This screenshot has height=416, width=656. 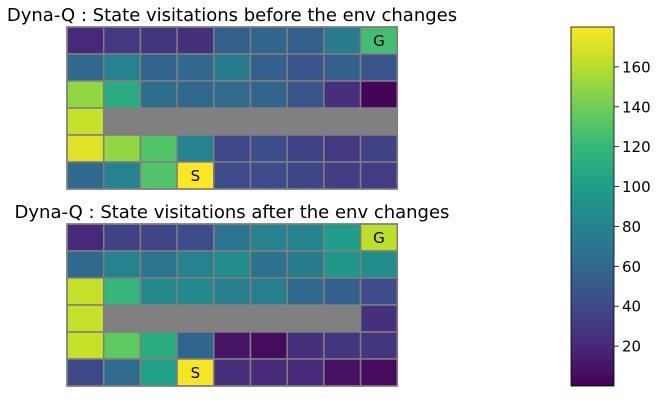 What do you see at coordinates (636, 107) in the screenshot?
I see `colorbar-tick-label: 140` at bounding box center [636, 107].